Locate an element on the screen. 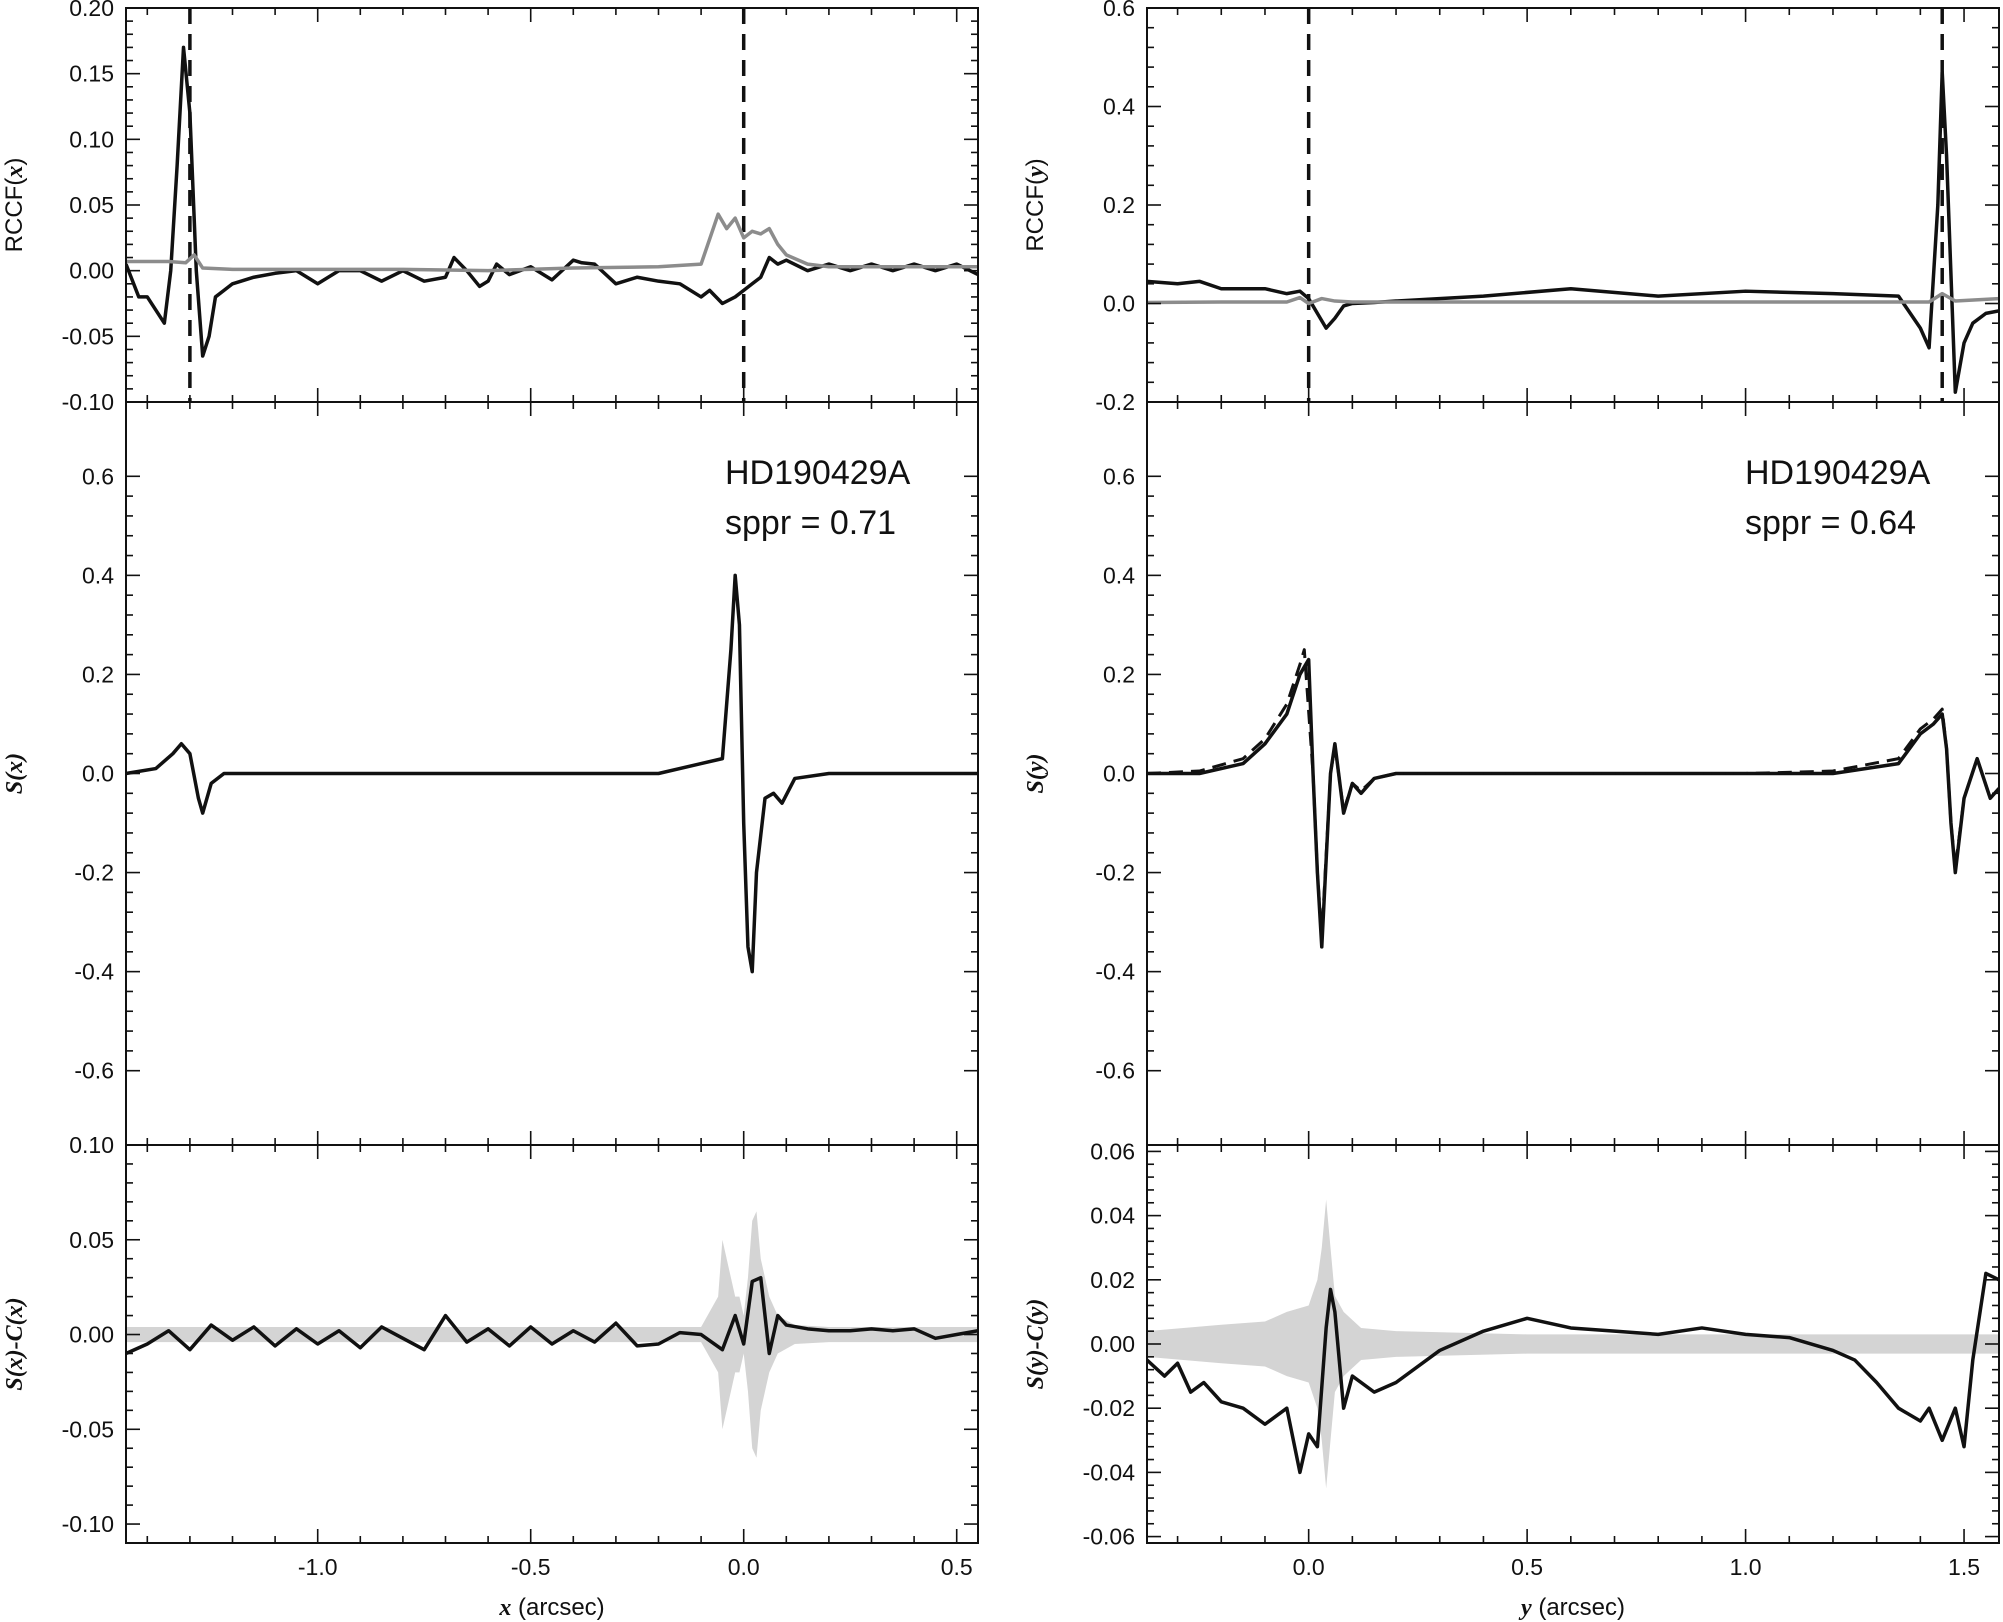 The height and width of the screenshot is (1622, 2003). data-layer-resid-x is located at coordinates (552, 1334).